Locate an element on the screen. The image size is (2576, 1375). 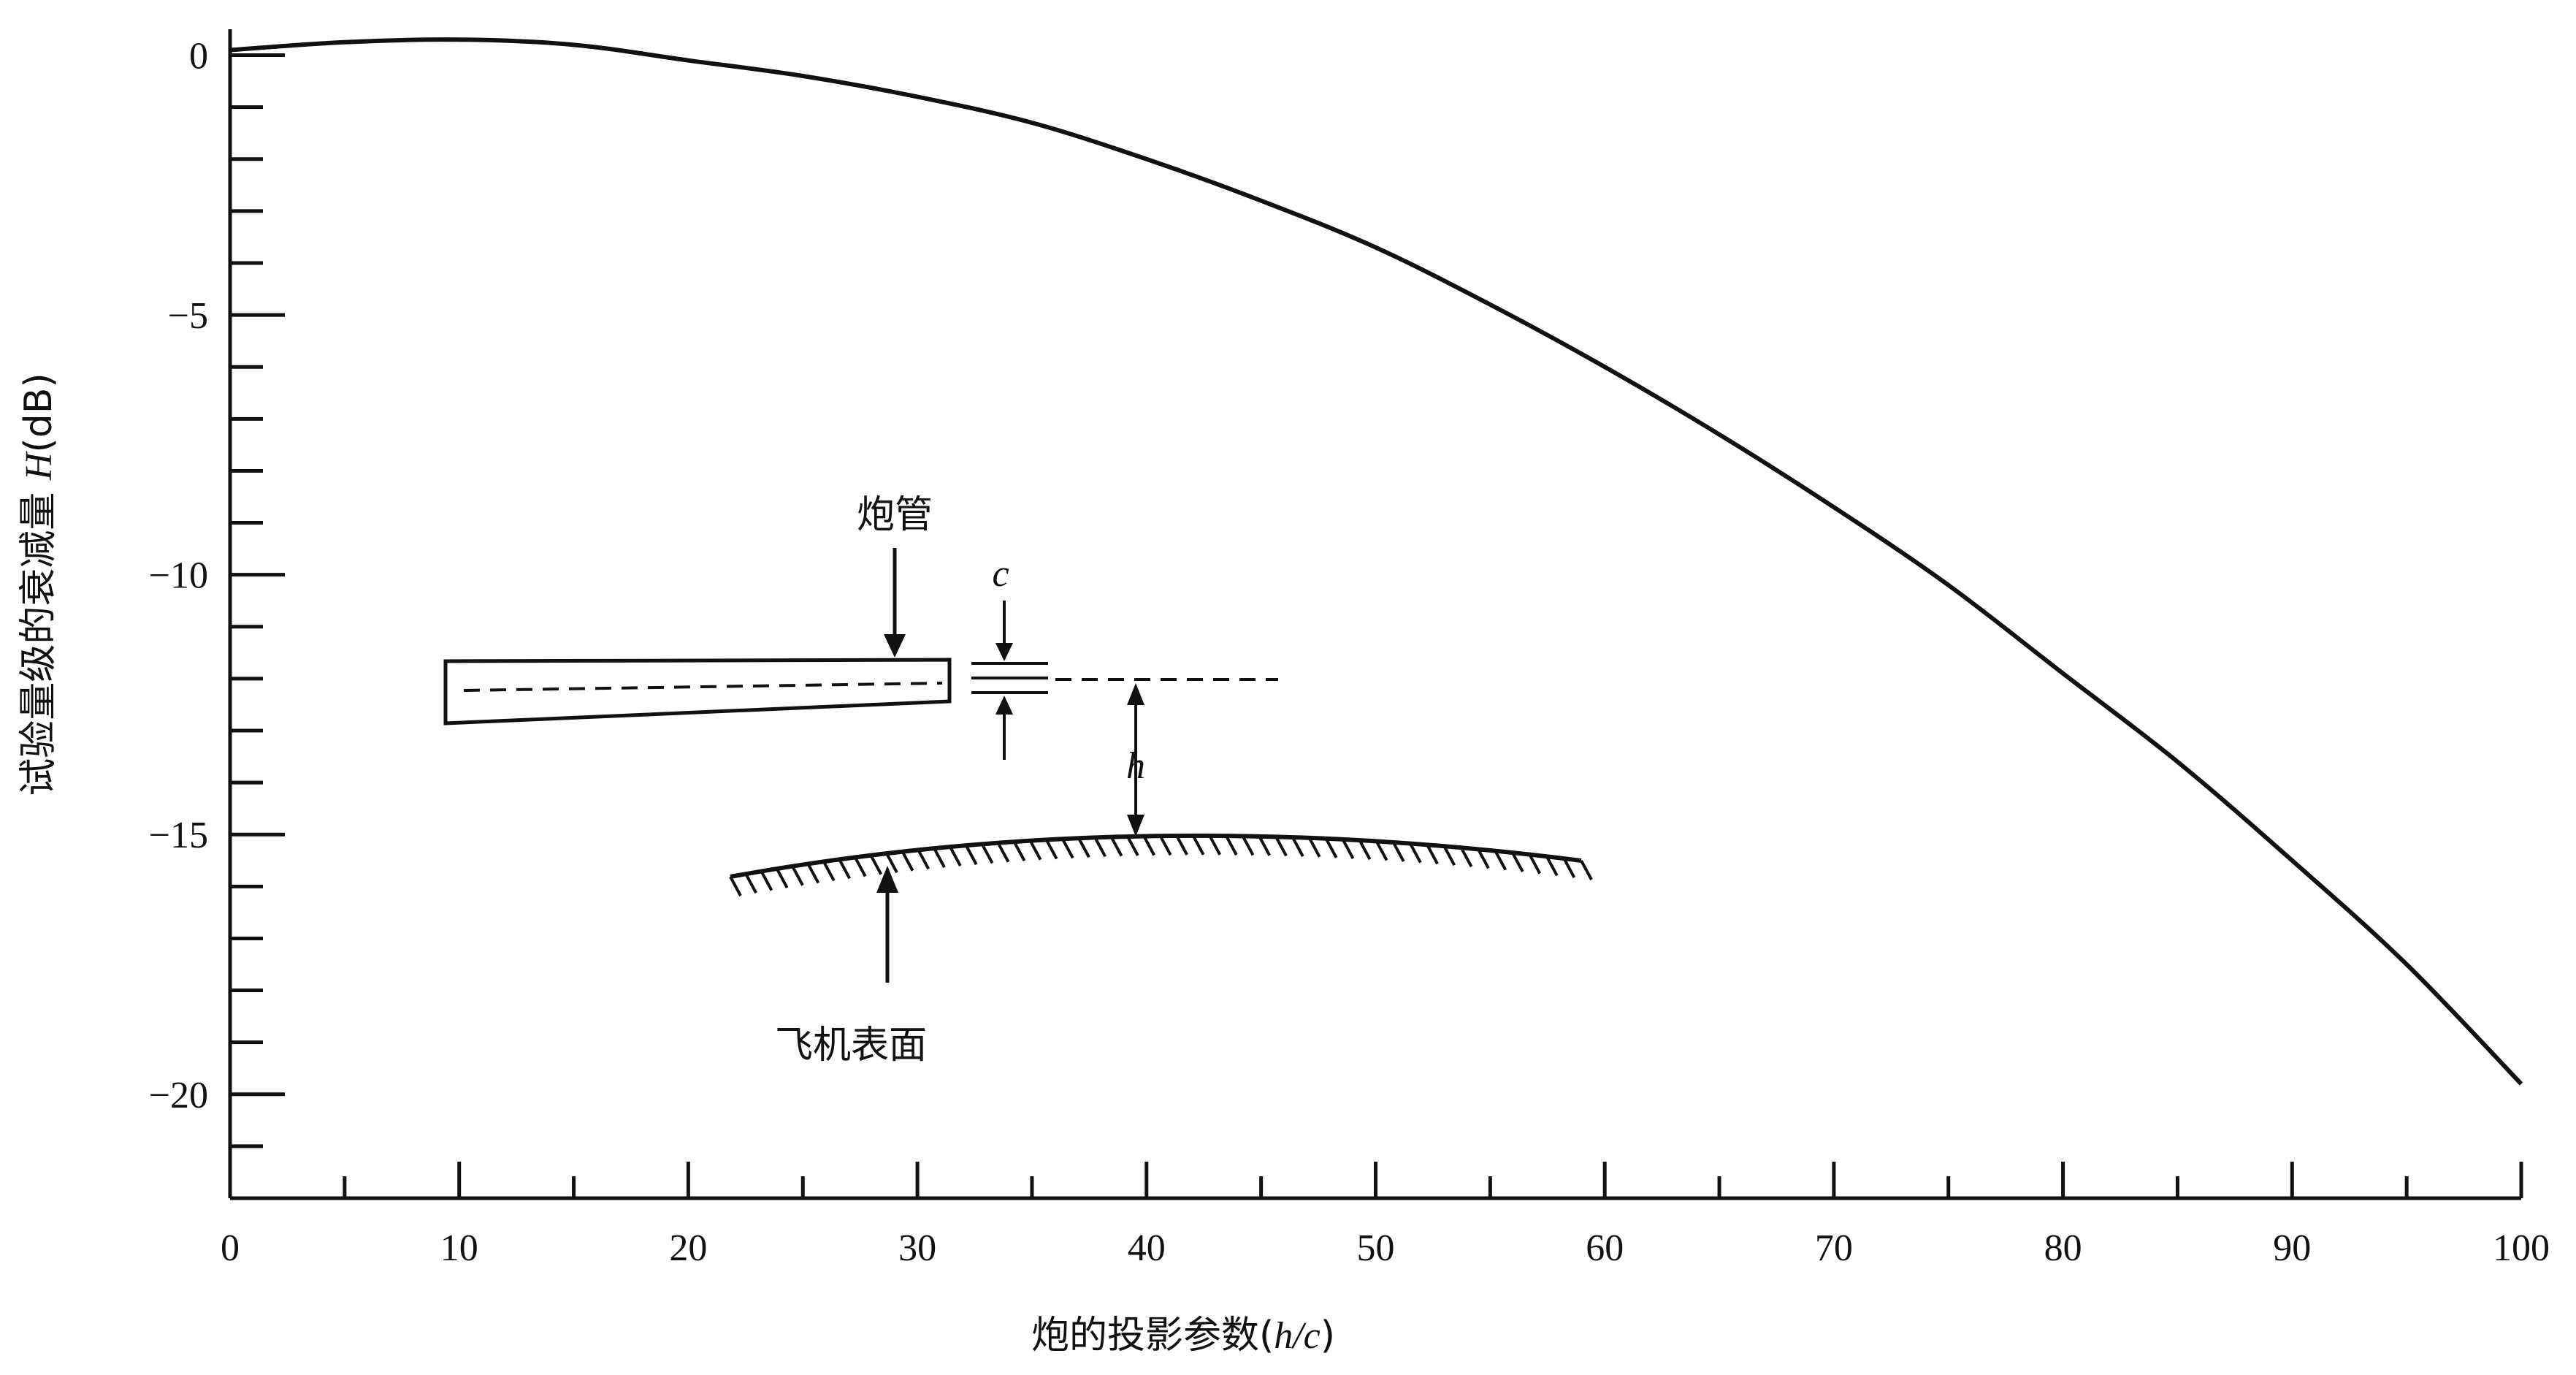
x-tick-label: 20 is located at coordinates (688, 1248).